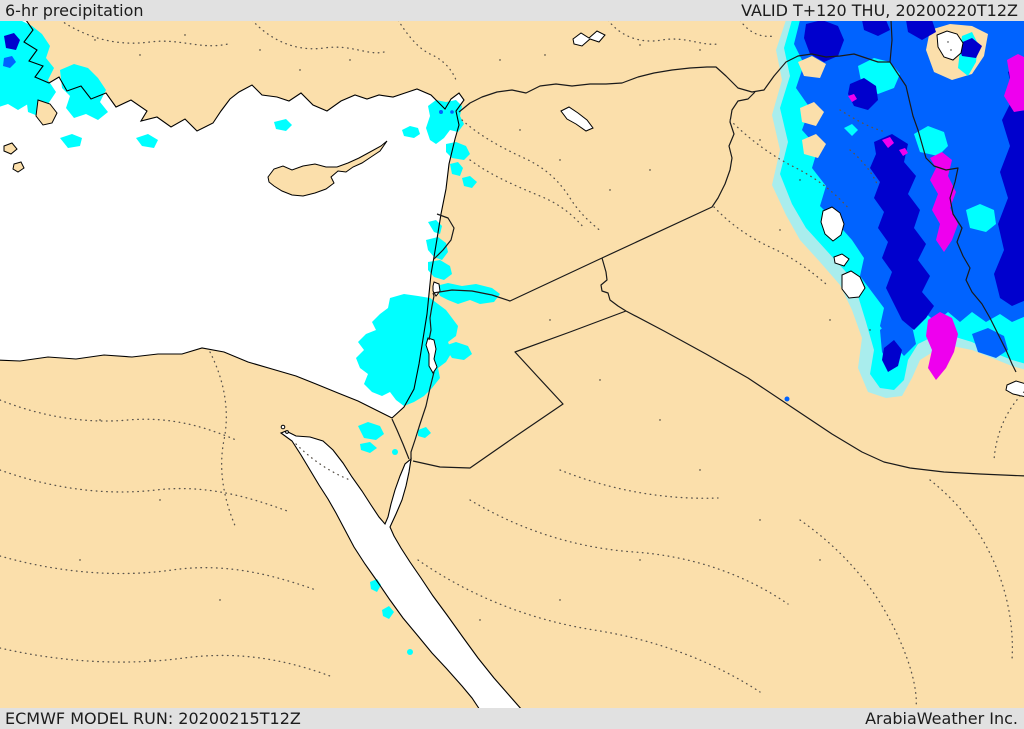 The image size is (1024, 729). I want to click on lake-razzaza, so click(853, 284).